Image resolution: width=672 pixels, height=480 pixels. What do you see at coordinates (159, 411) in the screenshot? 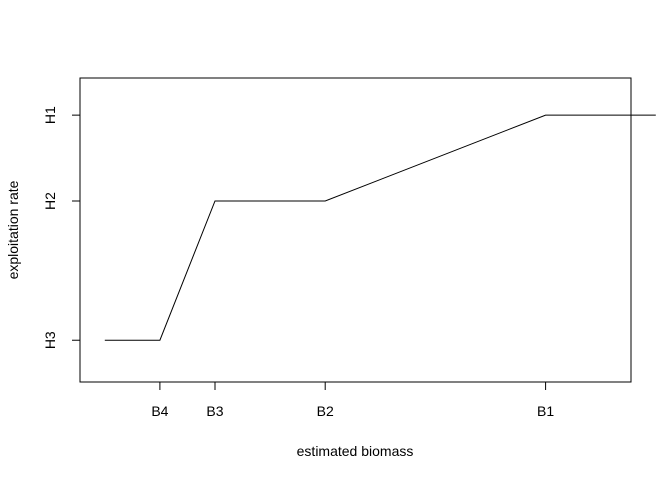
I see `x-tick-label: B4` at bounding box center [159, 411].